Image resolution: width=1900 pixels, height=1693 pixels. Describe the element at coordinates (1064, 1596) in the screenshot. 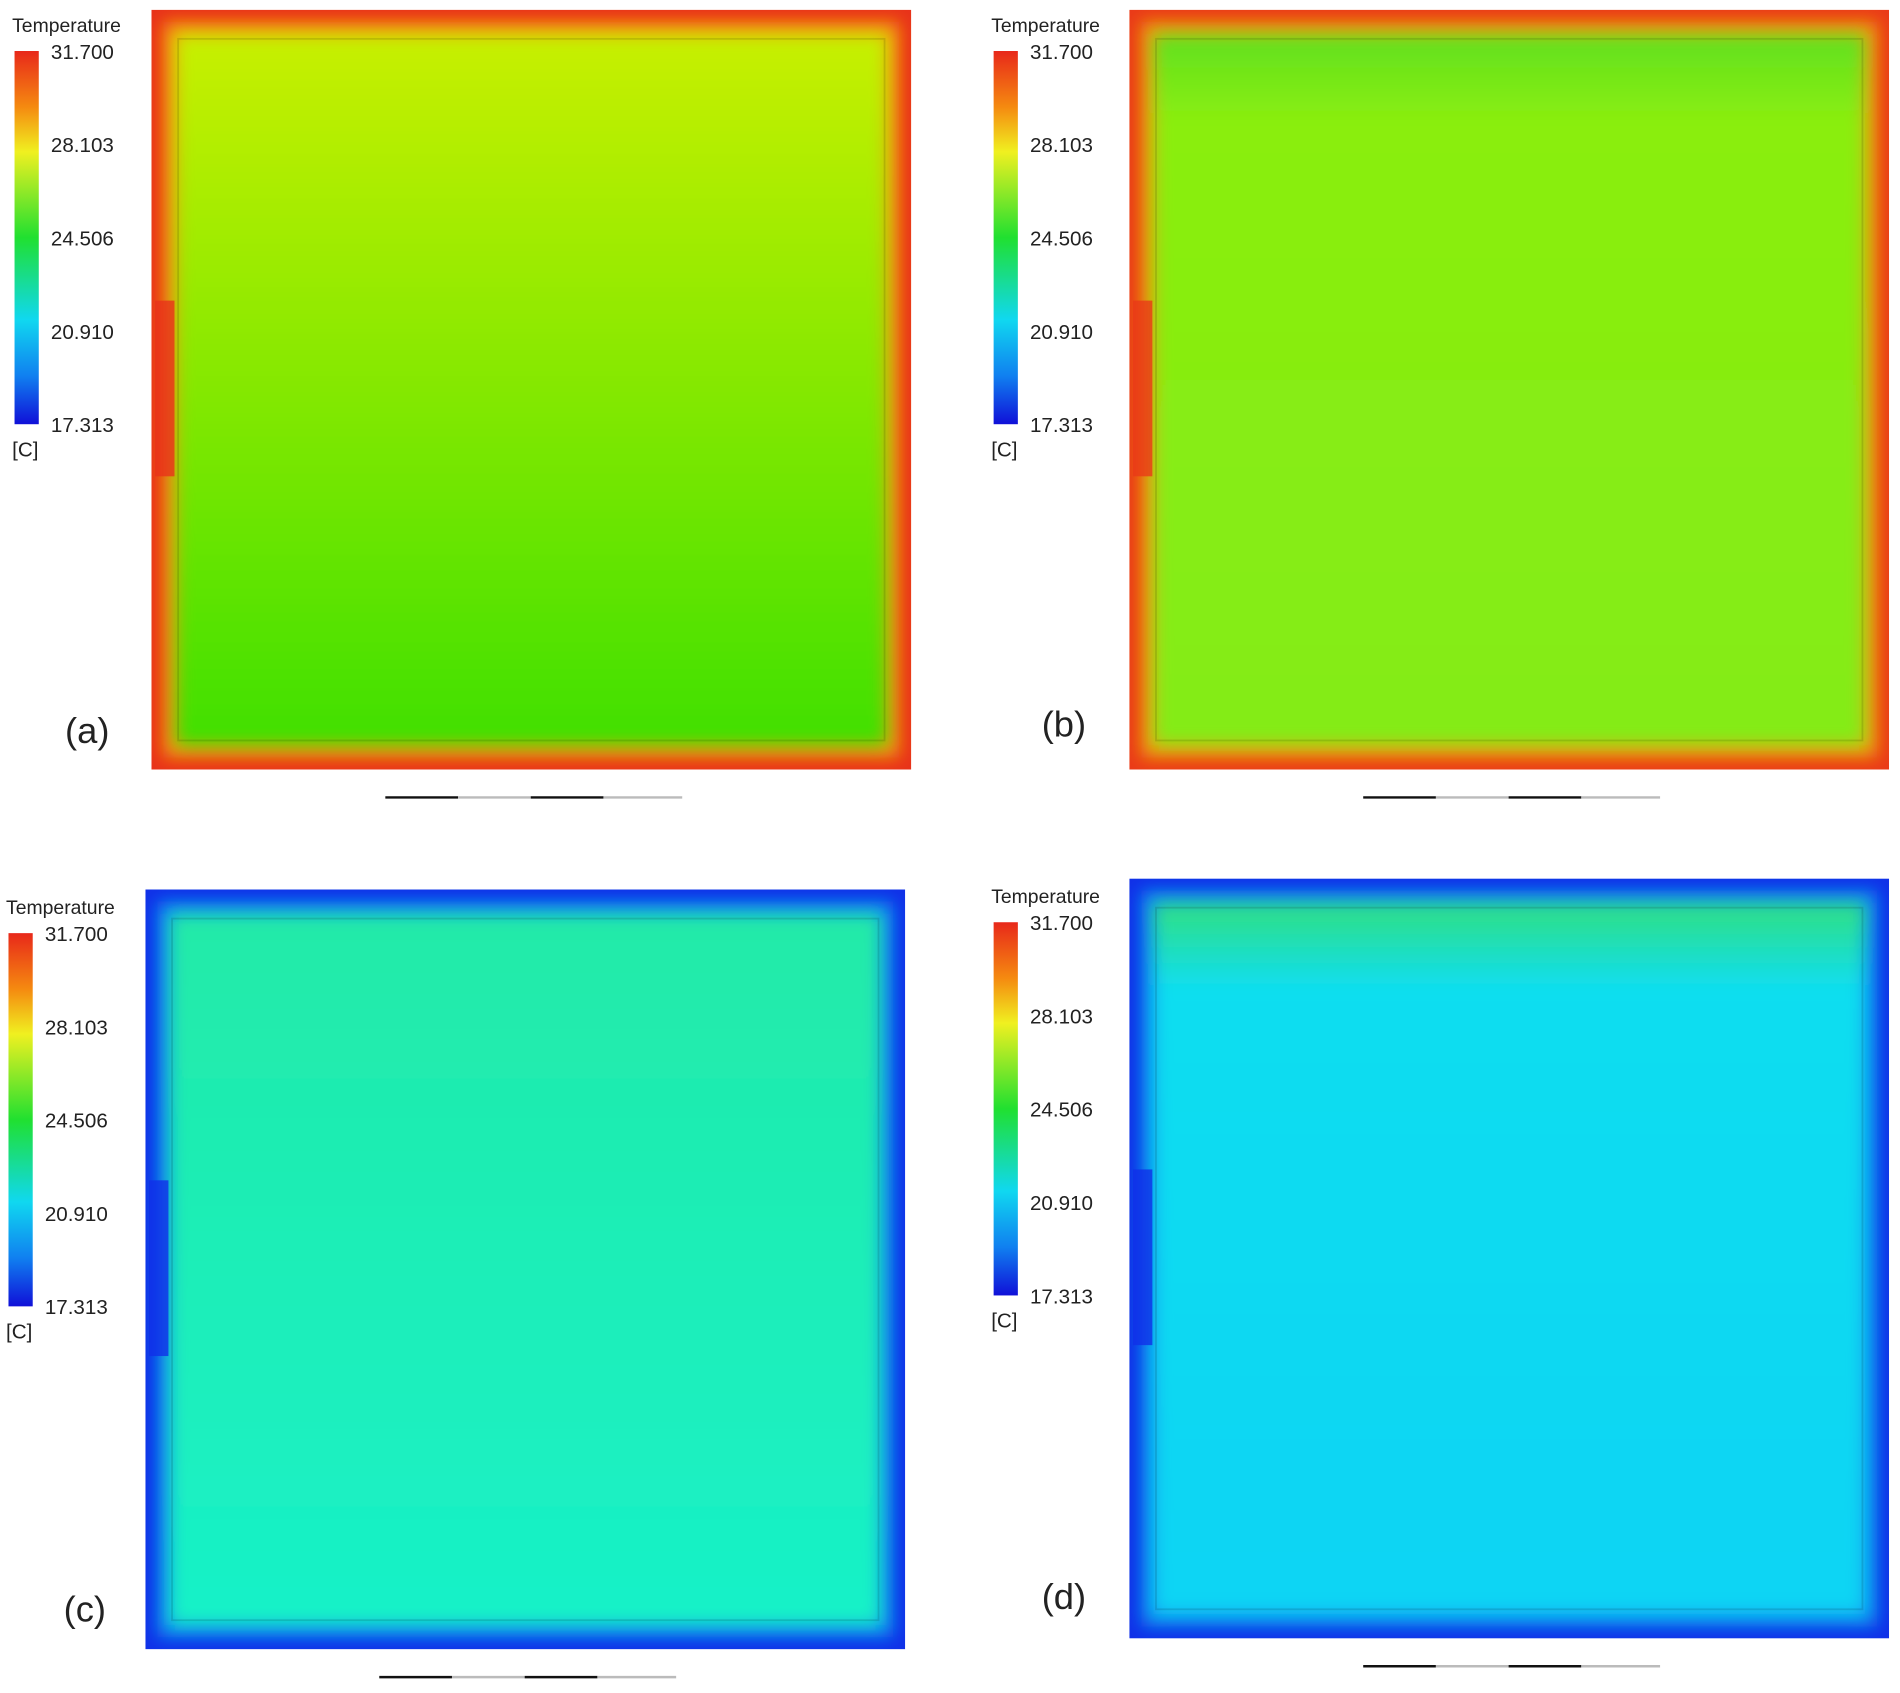

I see `panel-label: (d)` at that location.